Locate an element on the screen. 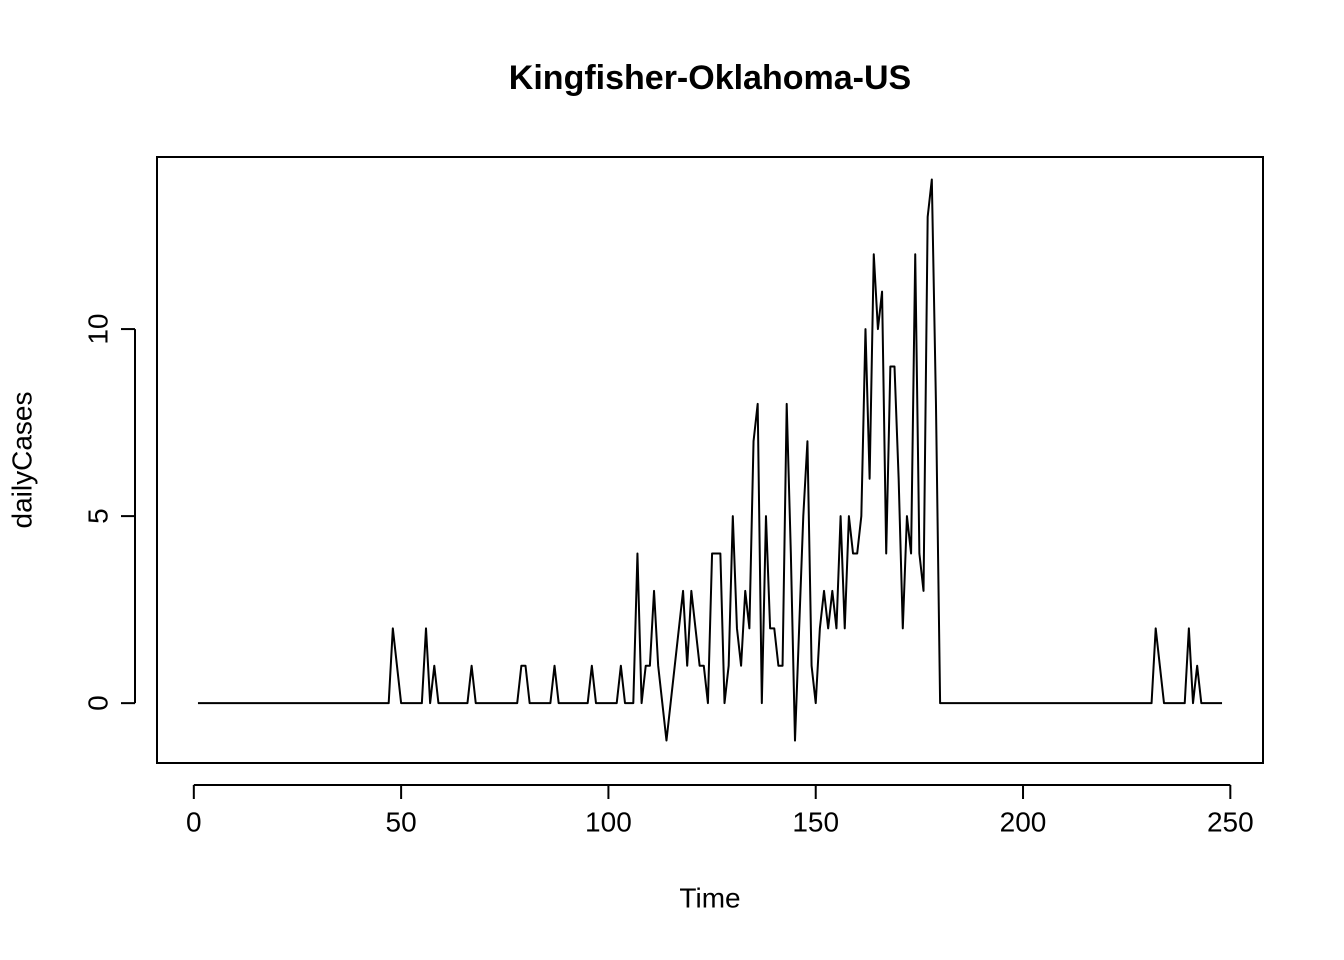 This screenshot has width=1344, height=960. x-tick-label: 100 is located at coordinates (608, 821).